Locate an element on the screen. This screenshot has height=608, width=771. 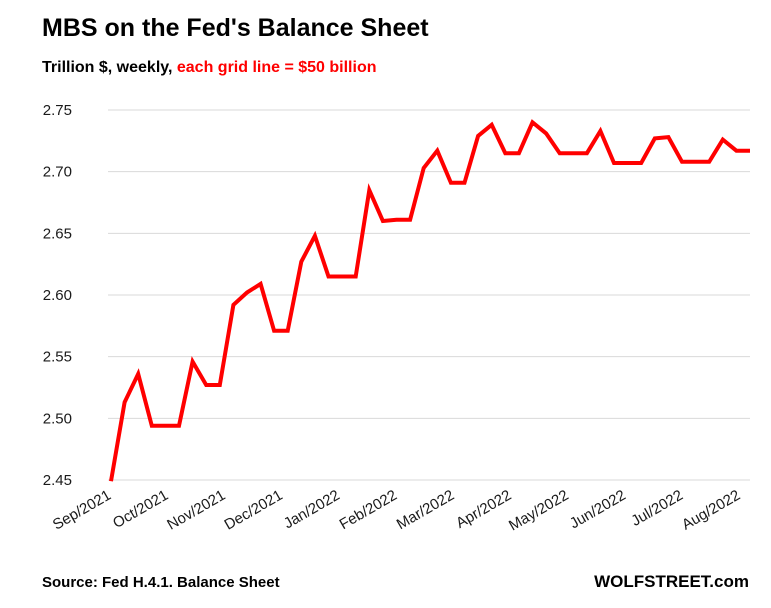
subtitle-grid-note: each grid line = $50 billion is located at coordinates (276, 67).